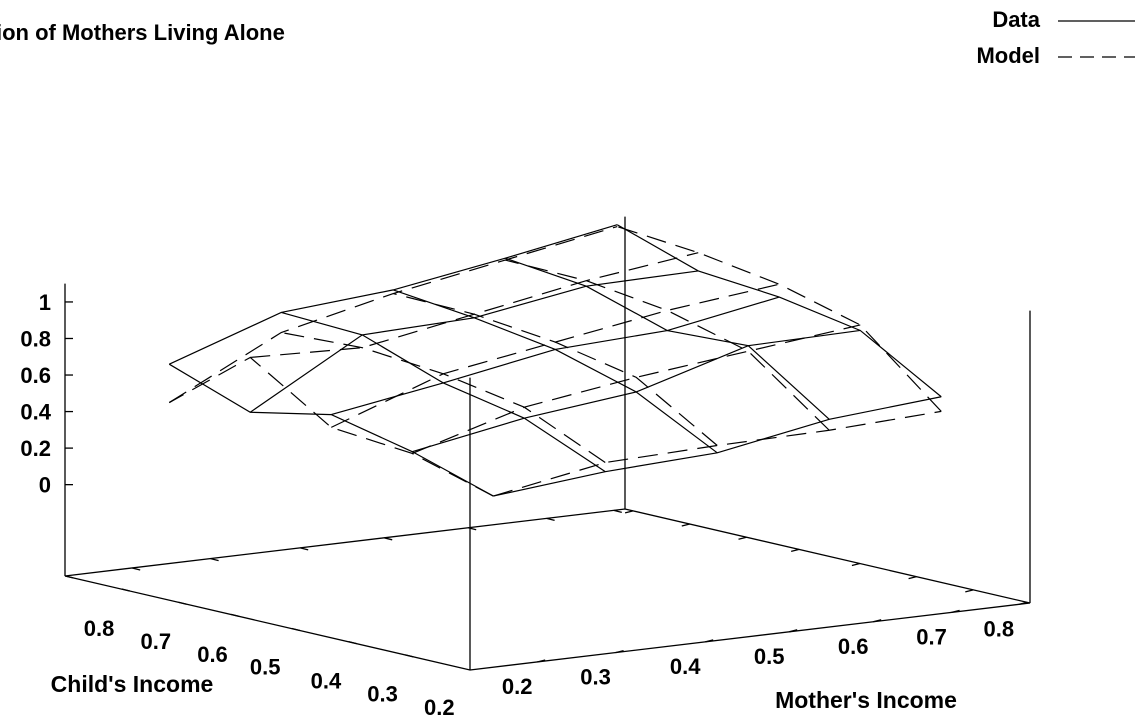  I want to click on y-tick-label-3: 0.5, so click(265, 666).